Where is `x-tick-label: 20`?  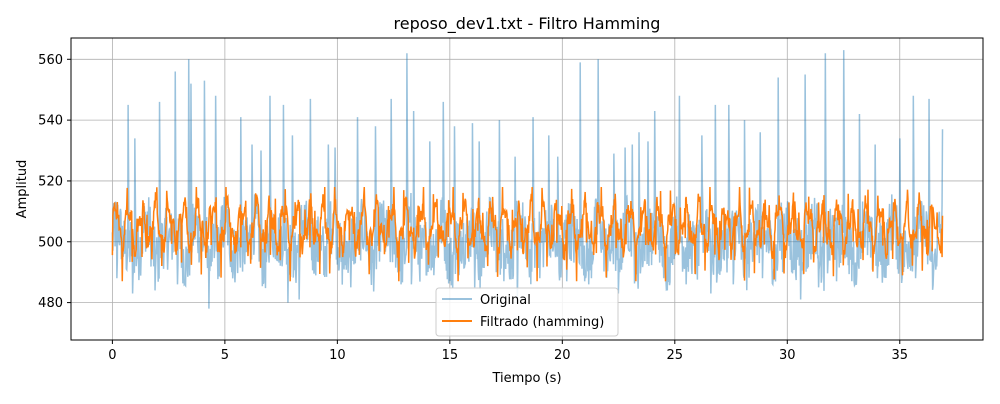 x-tick-label: 20 is located at coordinates (562, 355).